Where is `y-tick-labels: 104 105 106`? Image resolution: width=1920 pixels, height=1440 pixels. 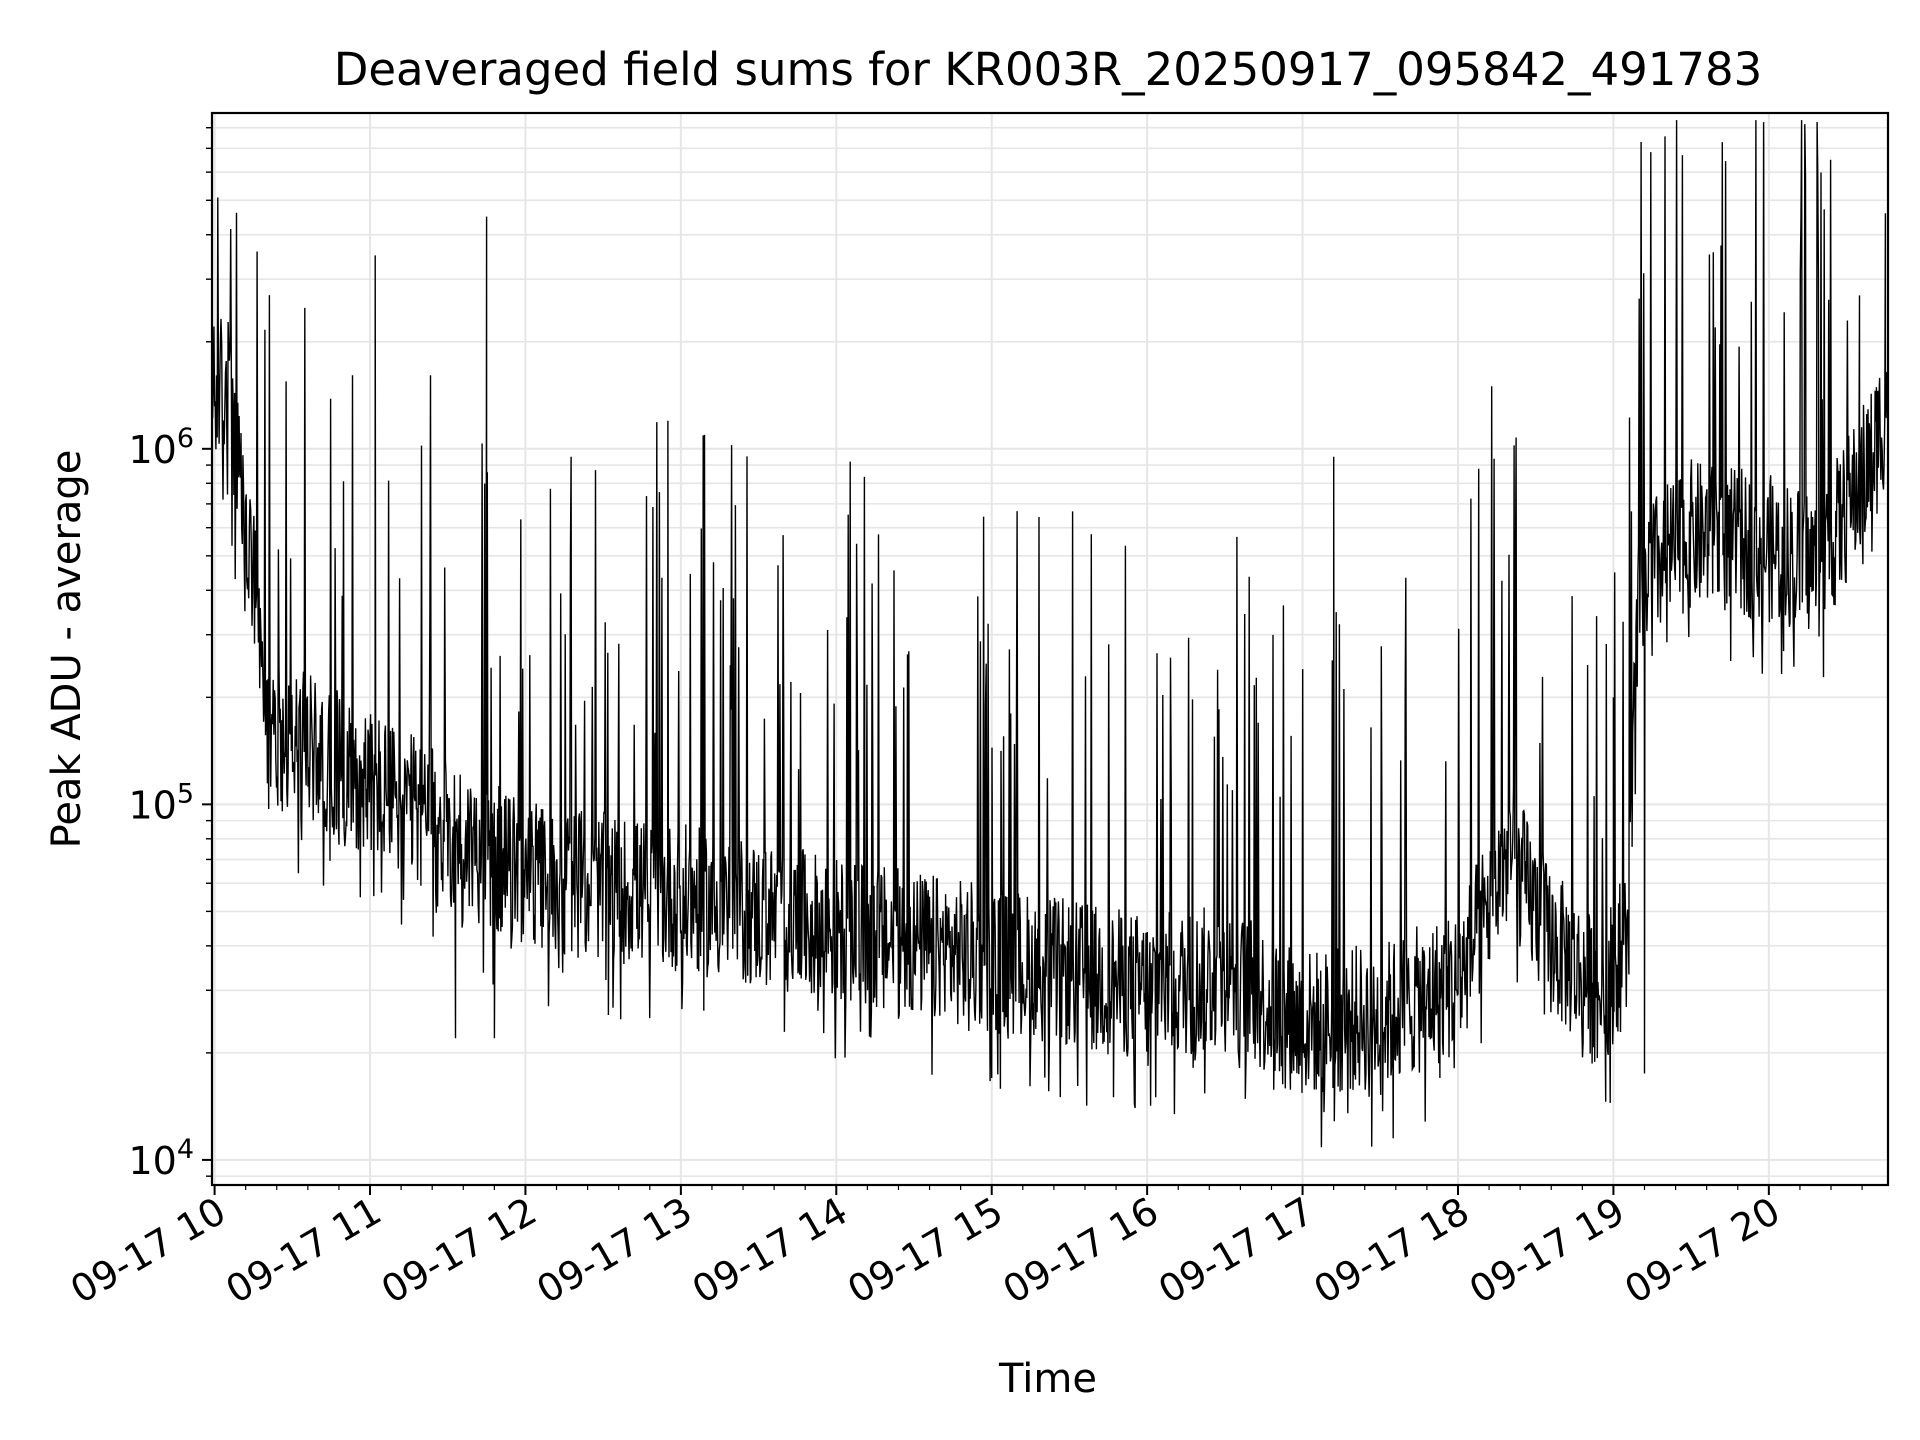
y-tick-labels: 104 105 106 is located at coordinates (161, 803).